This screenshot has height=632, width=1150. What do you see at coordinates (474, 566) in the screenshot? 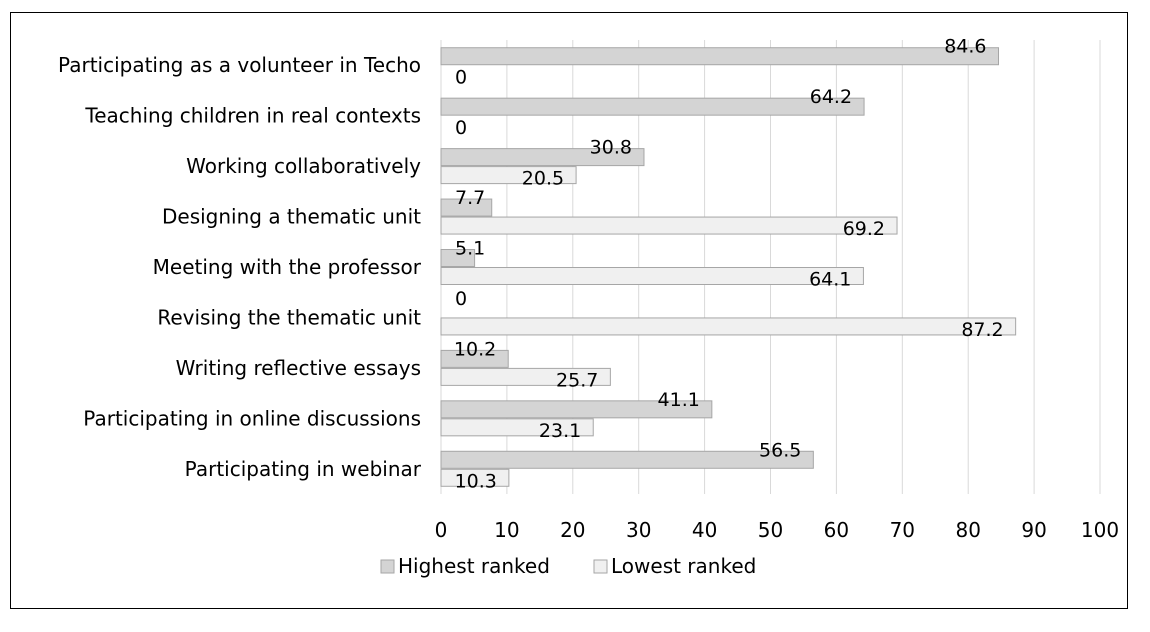
I see `legend-label: Highest ranked` at bounding box center [474, 566].